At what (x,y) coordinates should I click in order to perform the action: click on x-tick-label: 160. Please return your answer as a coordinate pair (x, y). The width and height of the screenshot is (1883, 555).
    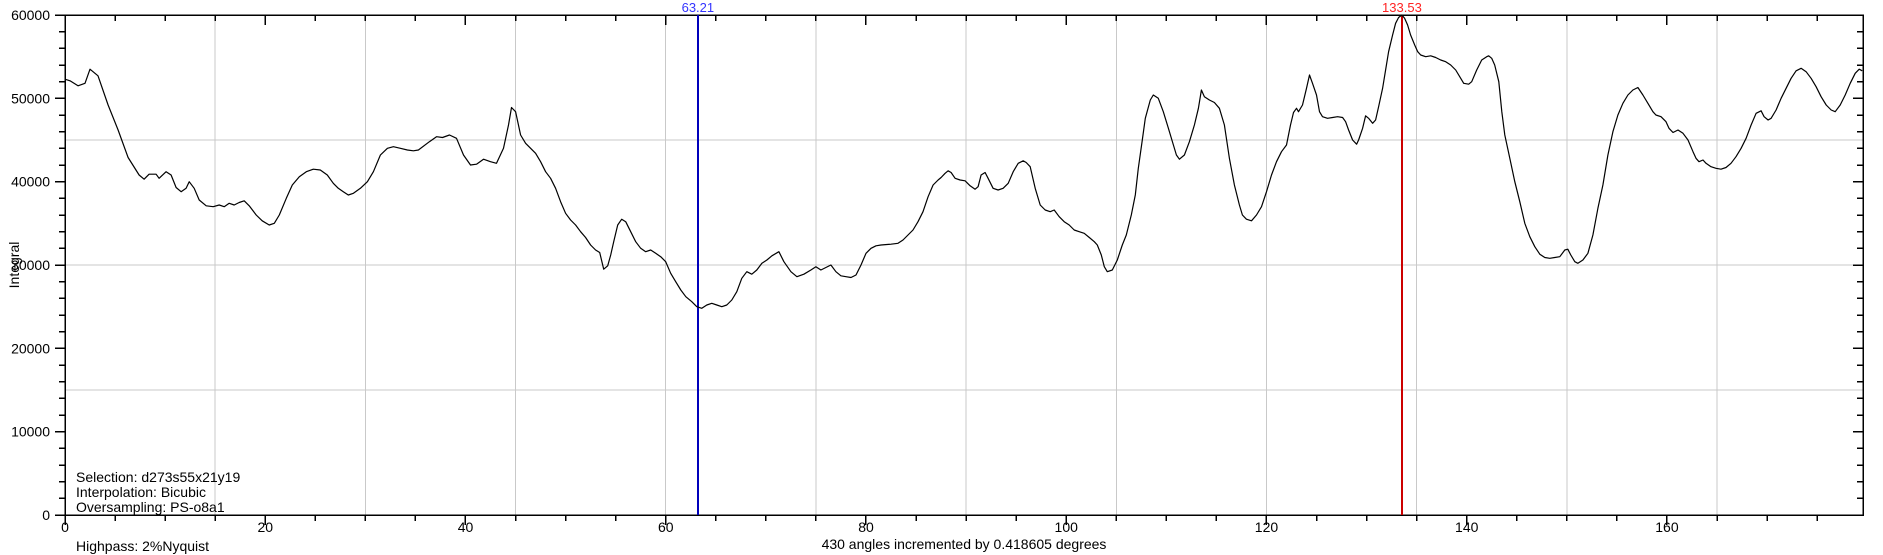
    Looking at the image, I should click on (1667, 527).